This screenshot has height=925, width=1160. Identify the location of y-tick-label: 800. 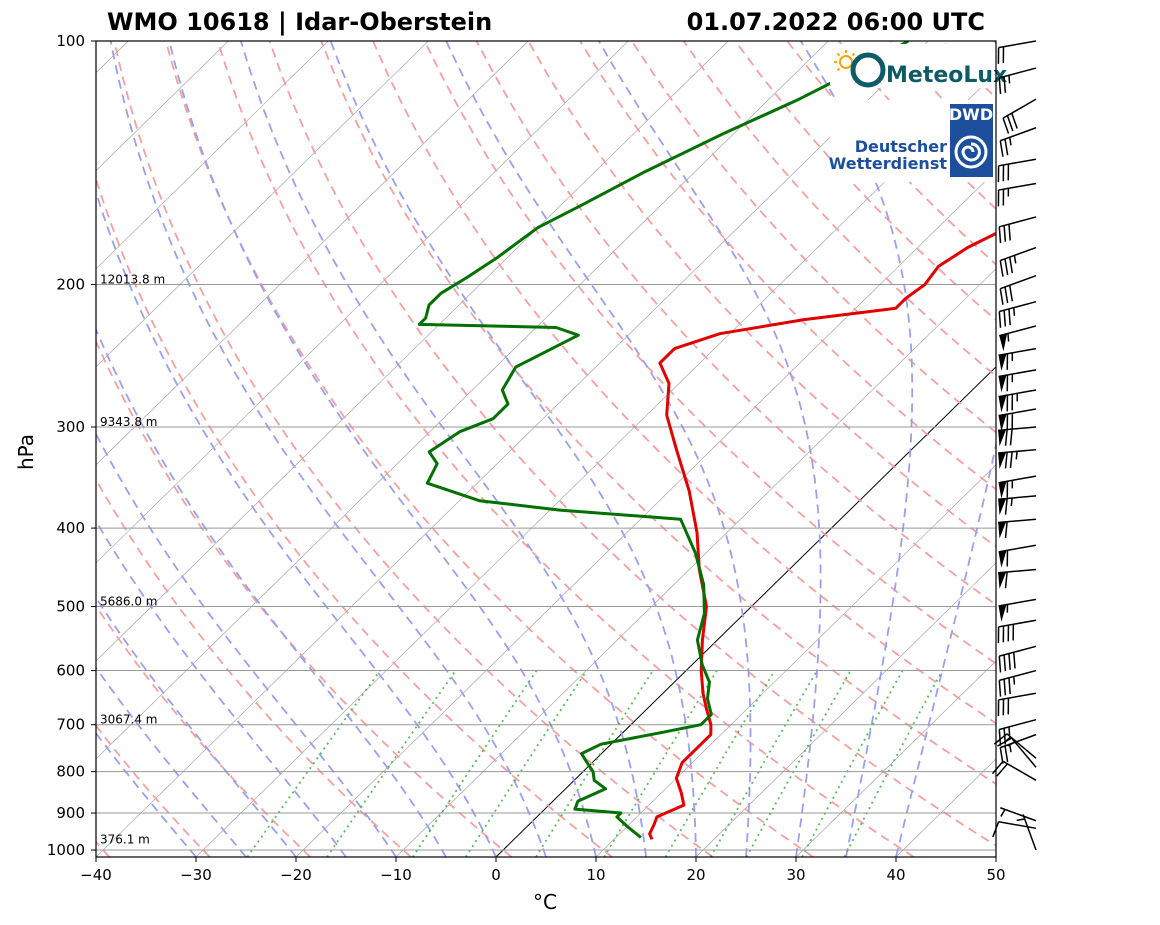
(70, 772).